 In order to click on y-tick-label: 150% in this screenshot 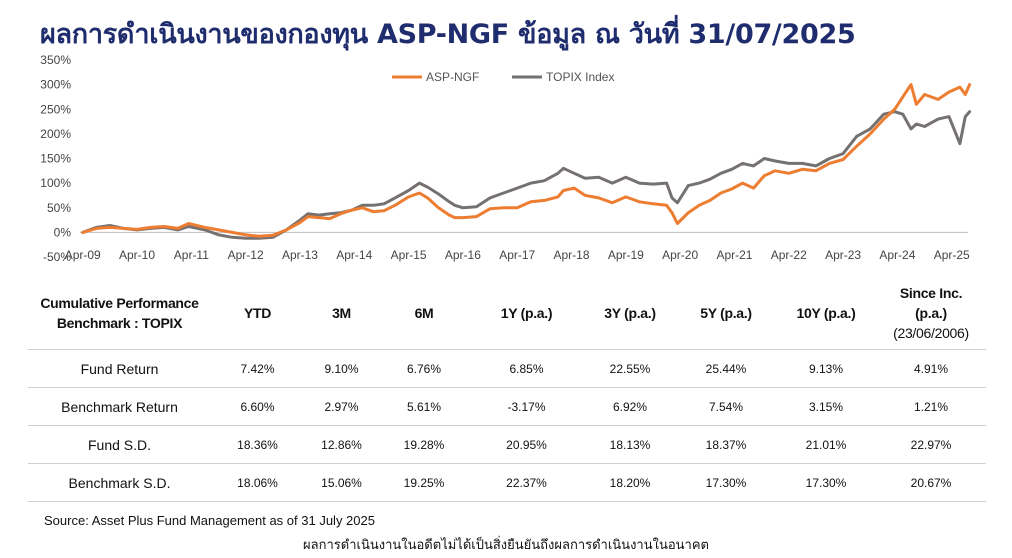, I will do `click(55, 159)`.